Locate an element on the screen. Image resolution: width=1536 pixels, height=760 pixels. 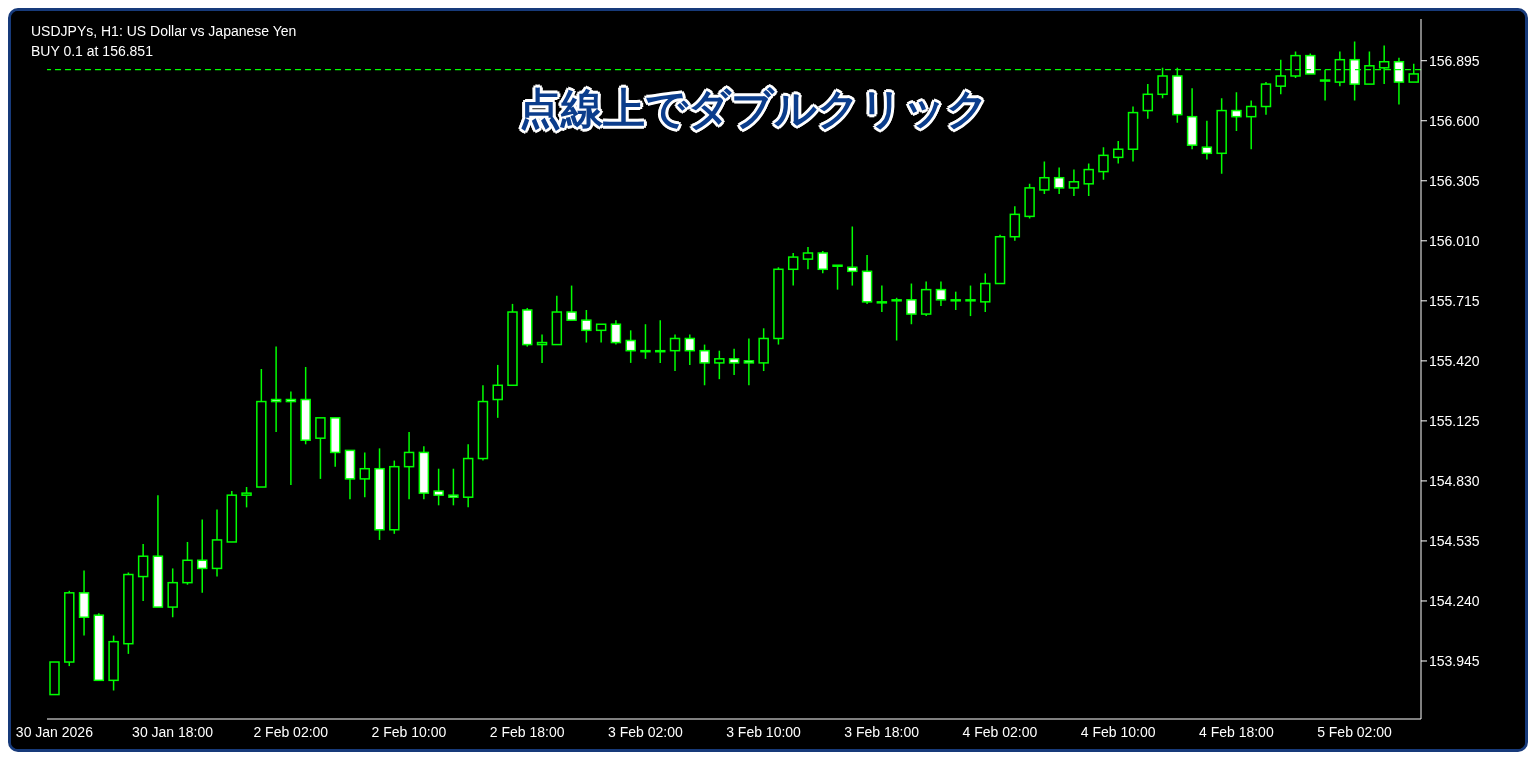
y-tick-label: 156.600 is located at coordinates (1454, 120).